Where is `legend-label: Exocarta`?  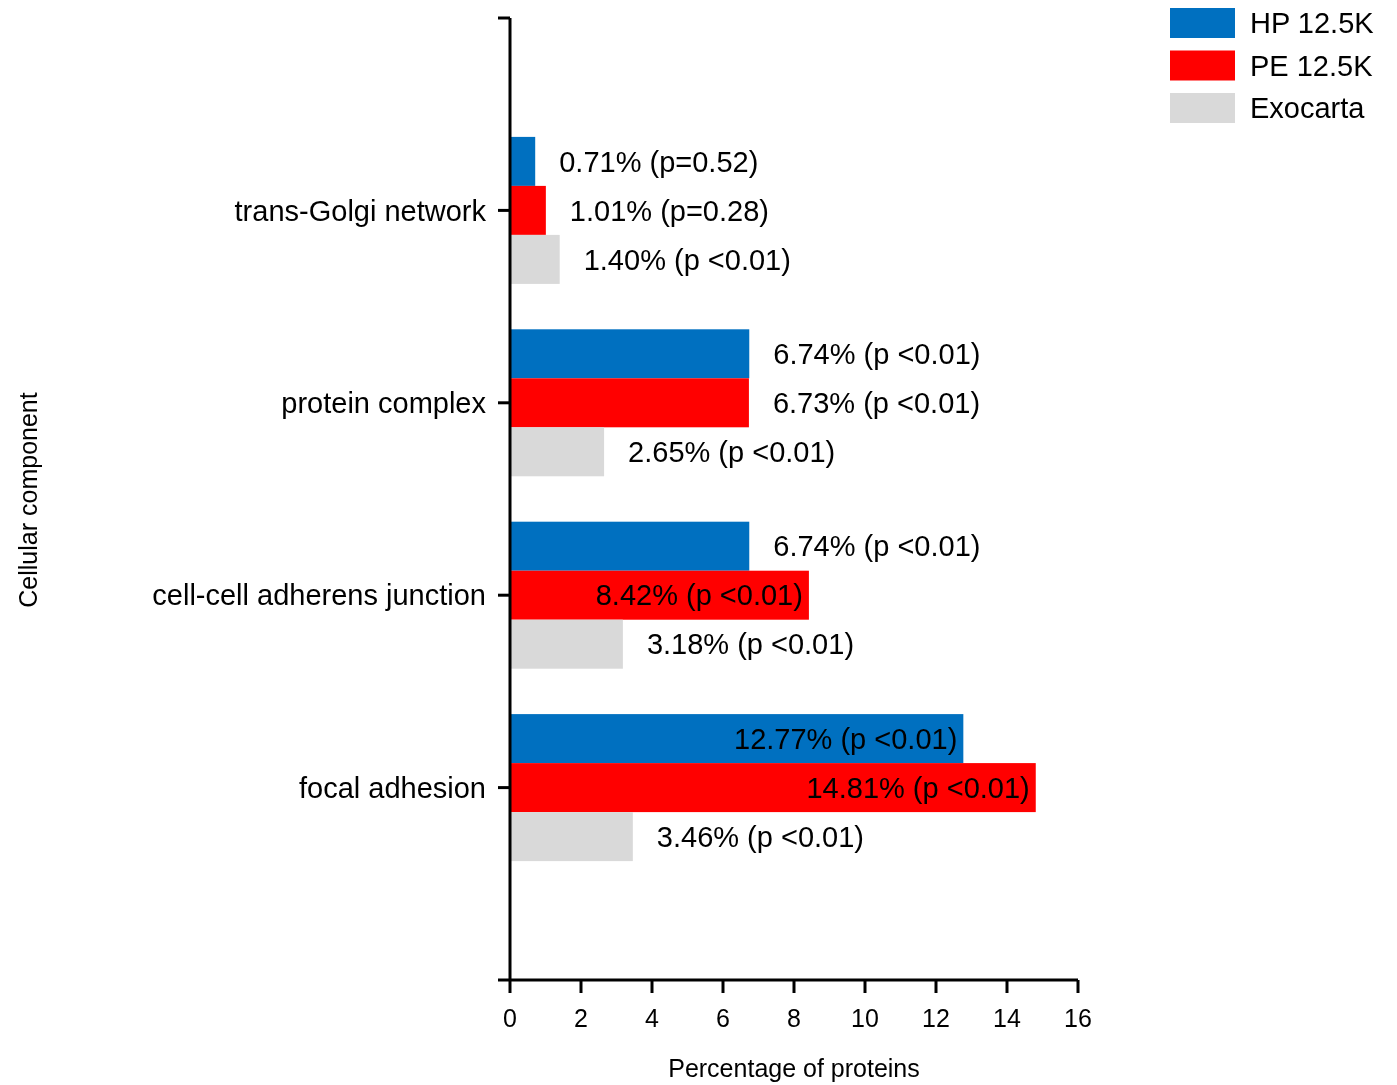
legend-label: Exocarta is located at coordinates (1308, 108).